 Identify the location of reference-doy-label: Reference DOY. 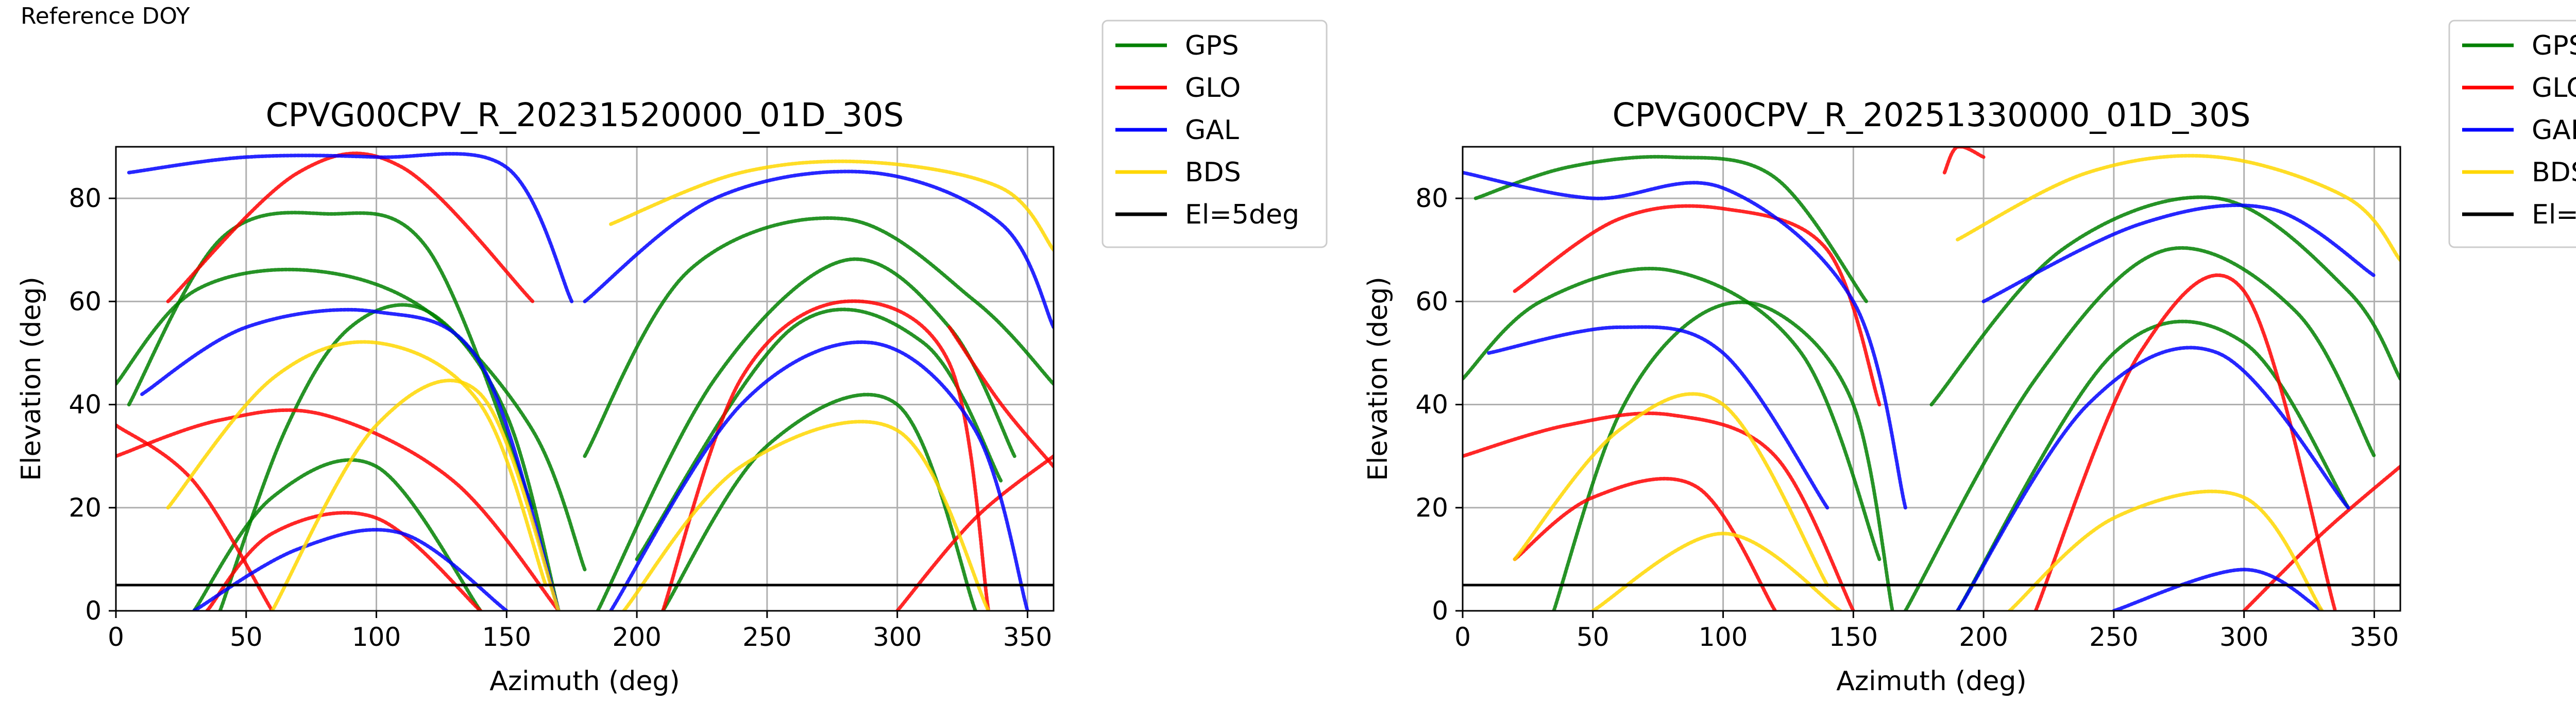
(105, 16).